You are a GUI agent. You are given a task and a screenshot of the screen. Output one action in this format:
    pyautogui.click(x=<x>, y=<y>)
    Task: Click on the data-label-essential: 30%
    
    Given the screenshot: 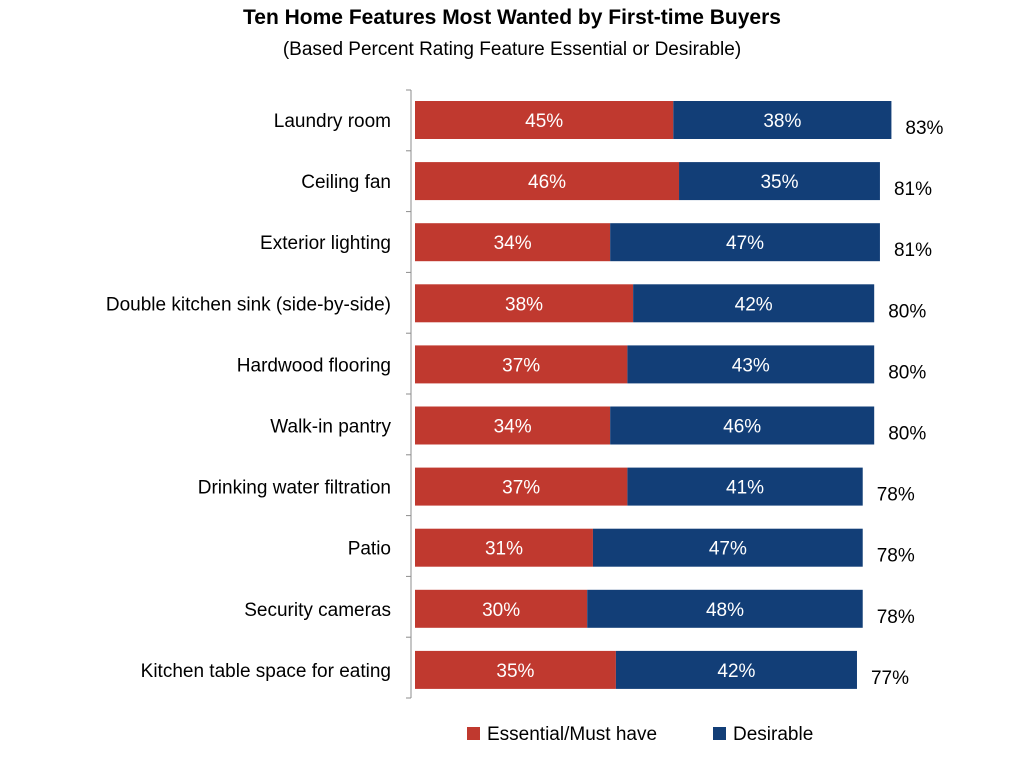 What is the action you would take?
    pyautogui.click(x=501, y=610)
    